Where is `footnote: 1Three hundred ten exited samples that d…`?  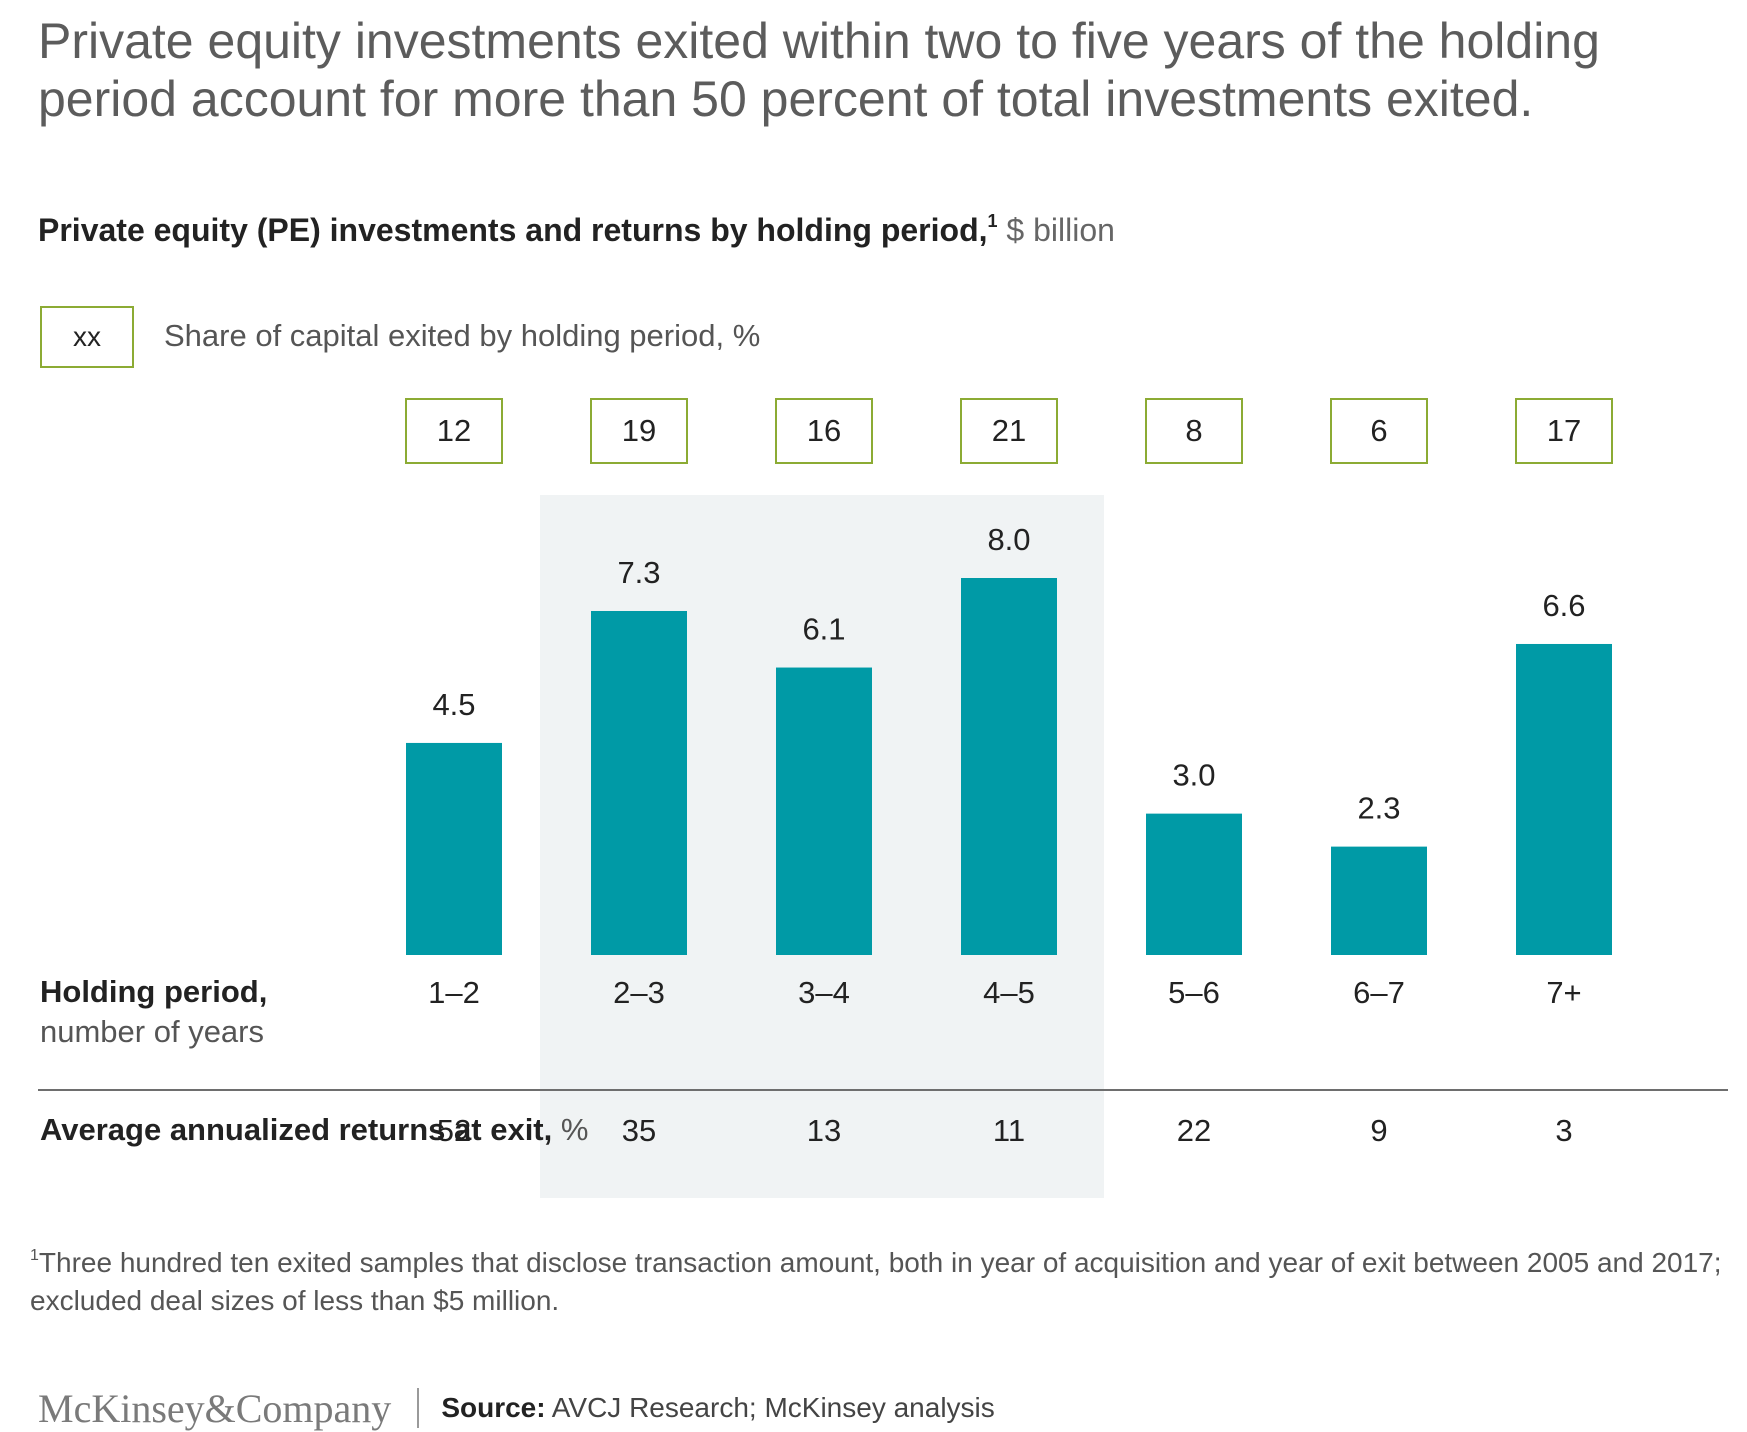
footnote: 1Three hundred ten exited samples that d… is located at coordinates (880, 1282).